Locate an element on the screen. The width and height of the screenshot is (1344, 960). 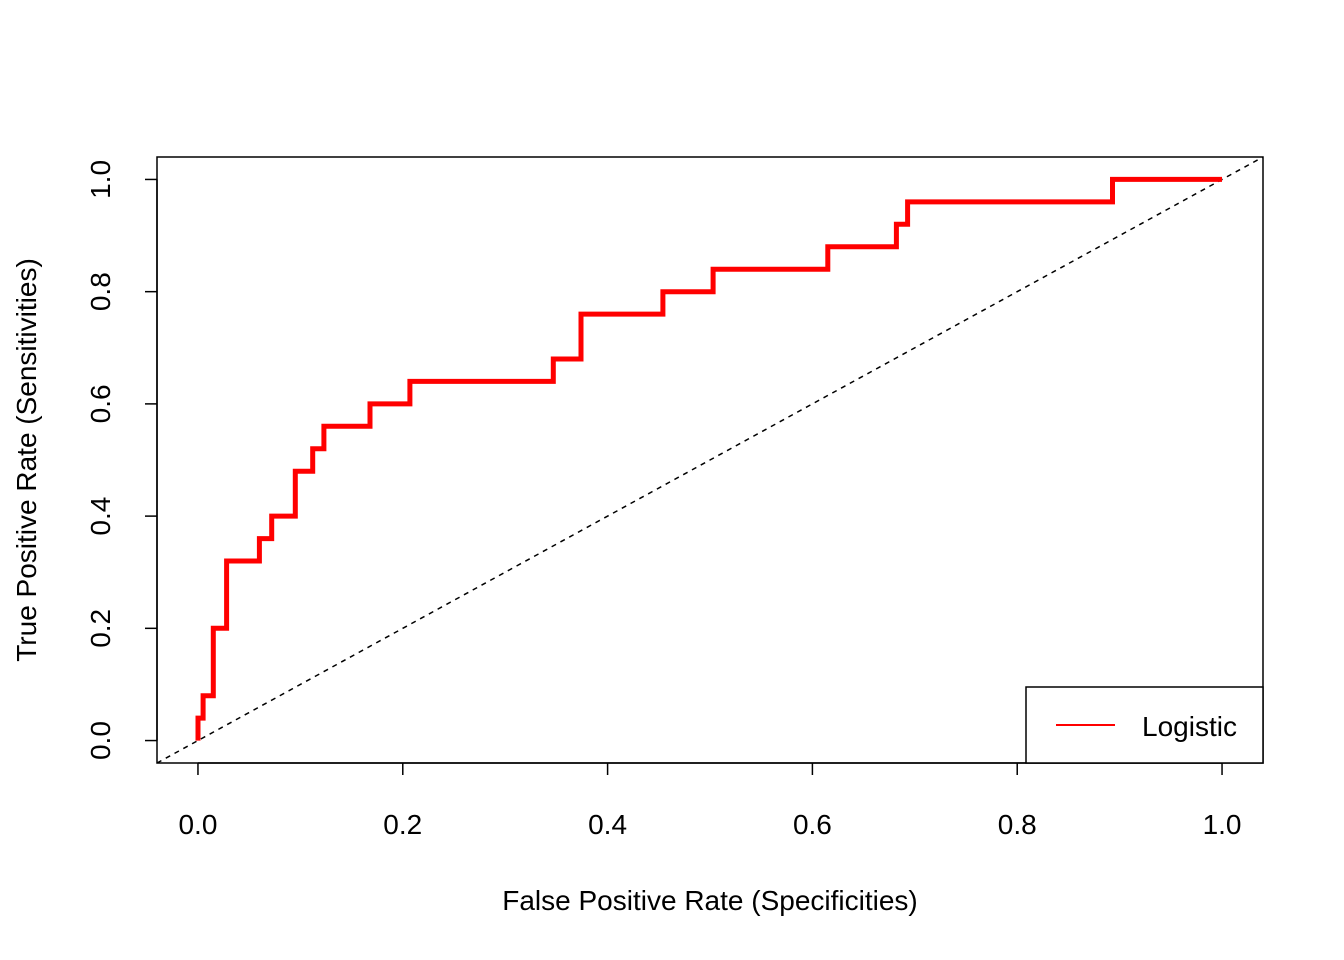
x-tick-label: 0.4 is located at coordinates (607, 824).